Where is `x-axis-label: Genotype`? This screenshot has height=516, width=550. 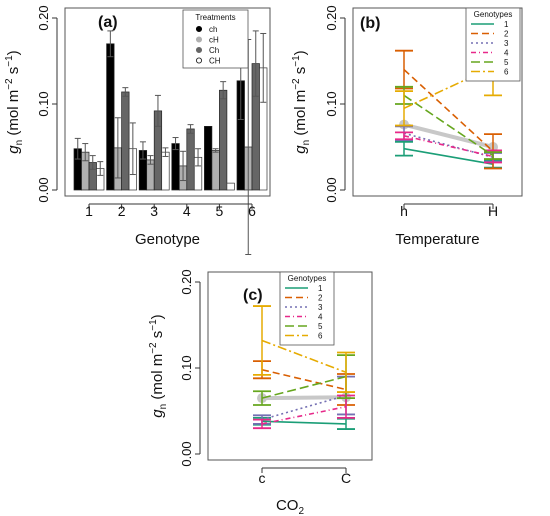
x-axis-label: Genotype is located at coordinates (167, 239).